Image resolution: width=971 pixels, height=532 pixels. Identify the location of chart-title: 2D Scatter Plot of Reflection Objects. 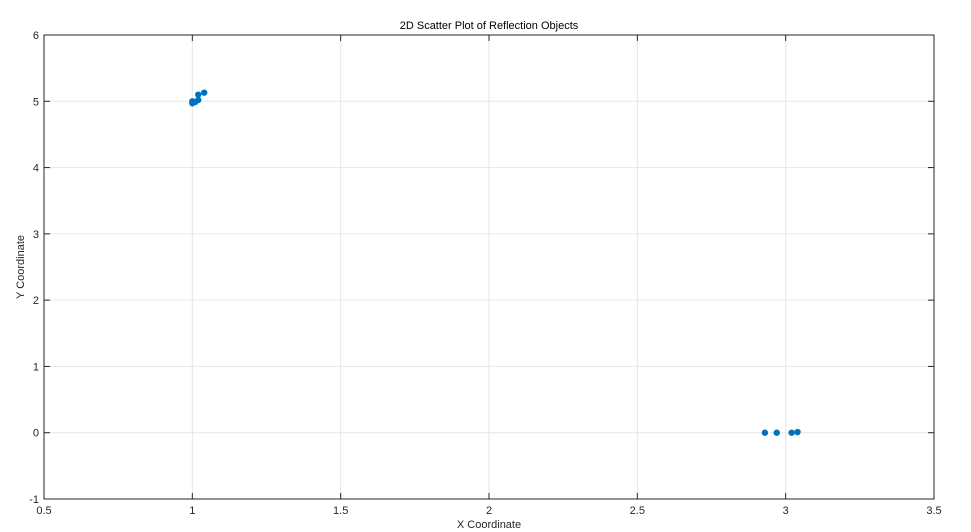
(489, 26).